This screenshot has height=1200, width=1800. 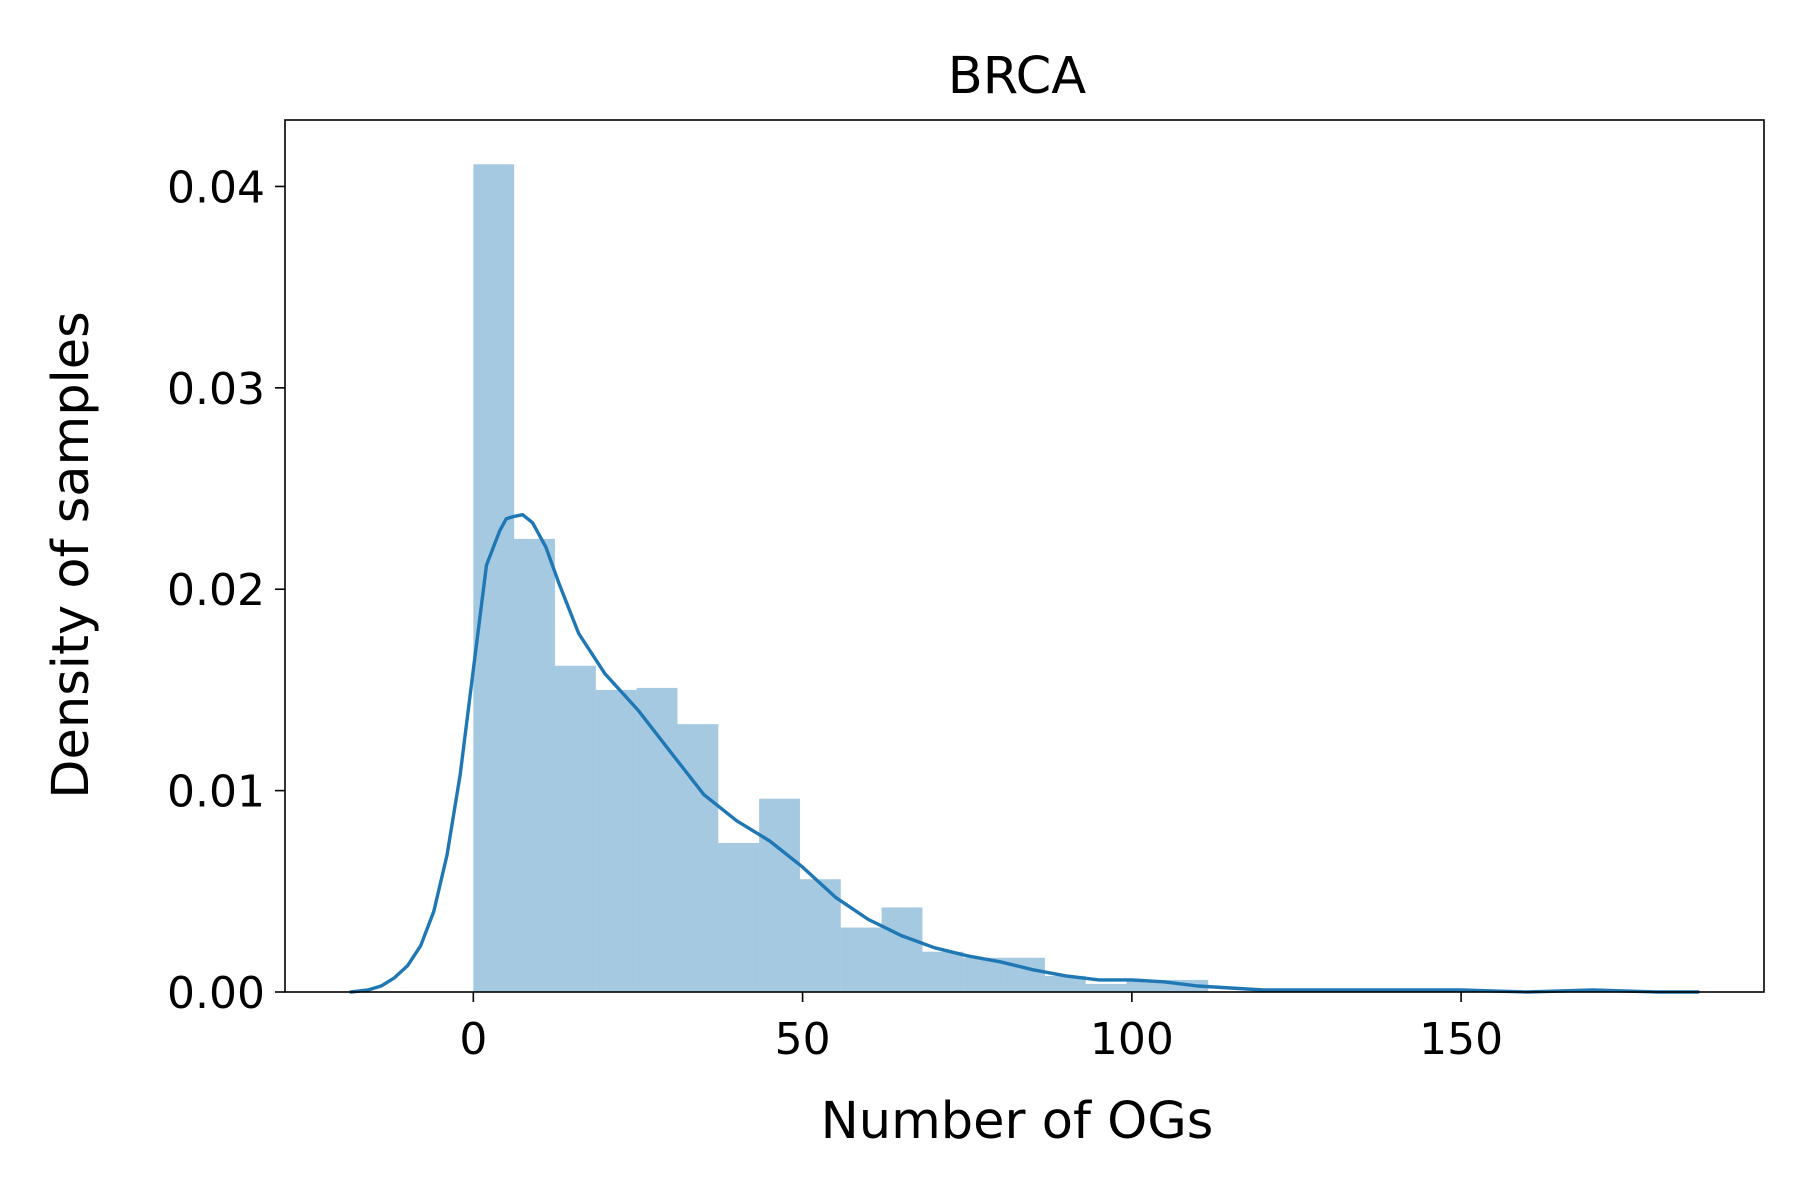 What do you see at coordinates (216, 590) in the screenshot?
I see `y-tick-label: 0.02` at bounding box center [216, 590].